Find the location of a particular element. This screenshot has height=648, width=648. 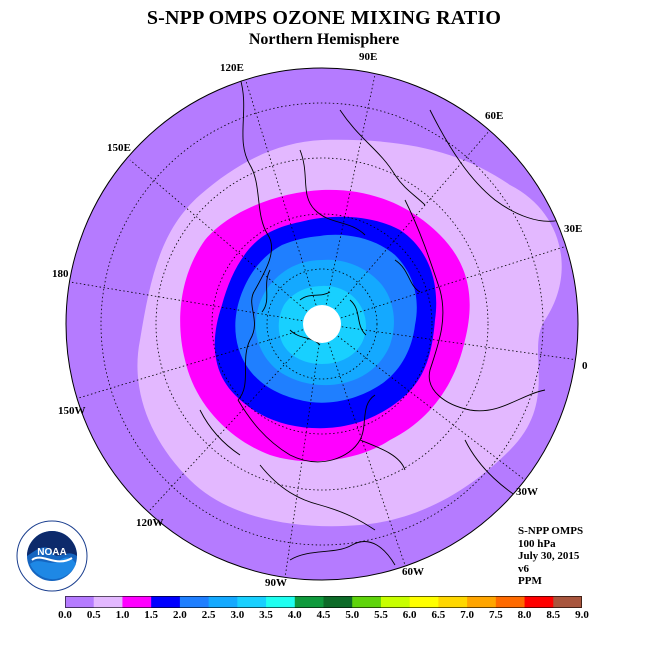

colorbar-tick-label: 1.5 is located at coordinates (151, 615).